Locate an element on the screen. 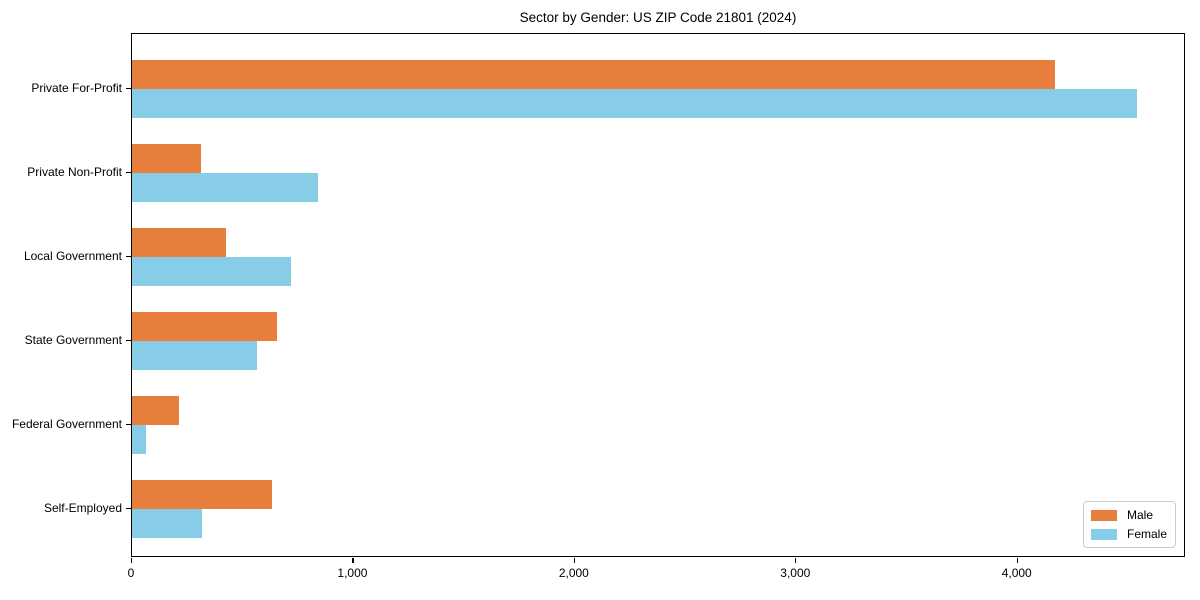 The height and width of the screenshot is (600, 1200). legend: Male Female is located at coordinates (1129, 524).